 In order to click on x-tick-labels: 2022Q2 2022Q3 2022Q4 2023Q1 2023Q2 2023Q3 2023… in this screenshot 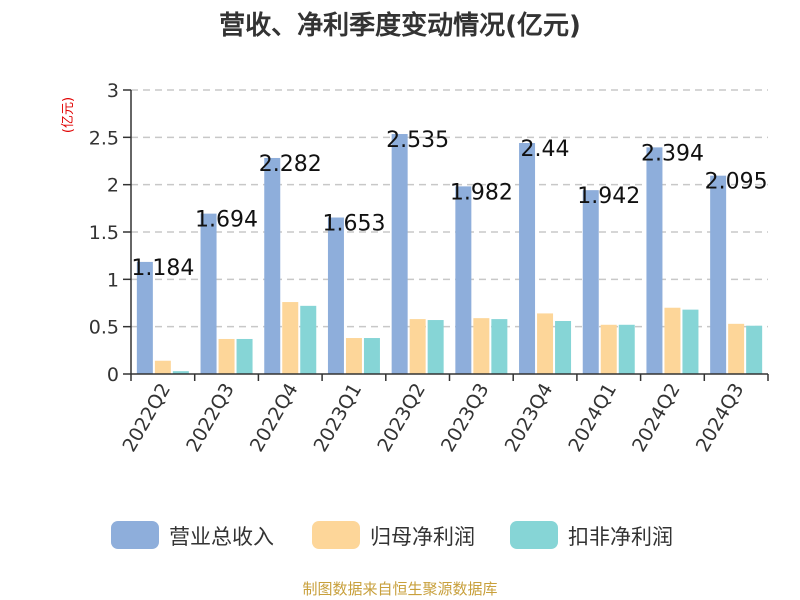, I will do `click(433, 418)`.